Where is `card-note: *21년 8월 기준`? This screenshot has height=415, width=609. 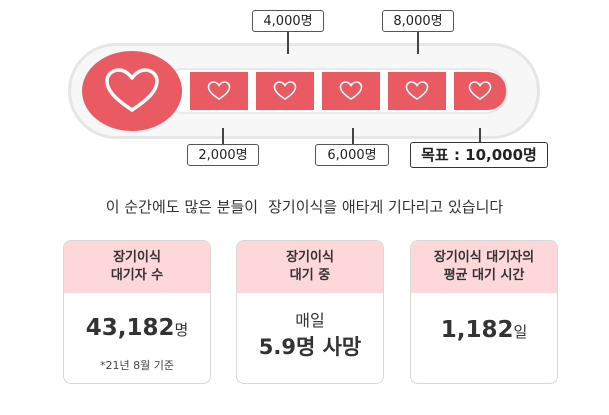
card-note: *21년 8월 기준 is located at coordinates (137, 365).